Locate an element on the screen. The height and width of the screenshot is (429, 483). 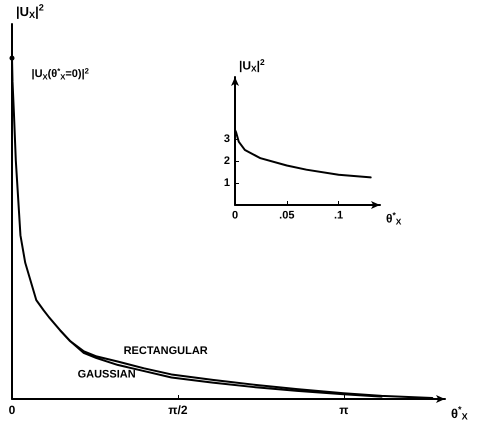
y-tick-label: 1 is located at coordinates (227, 182).